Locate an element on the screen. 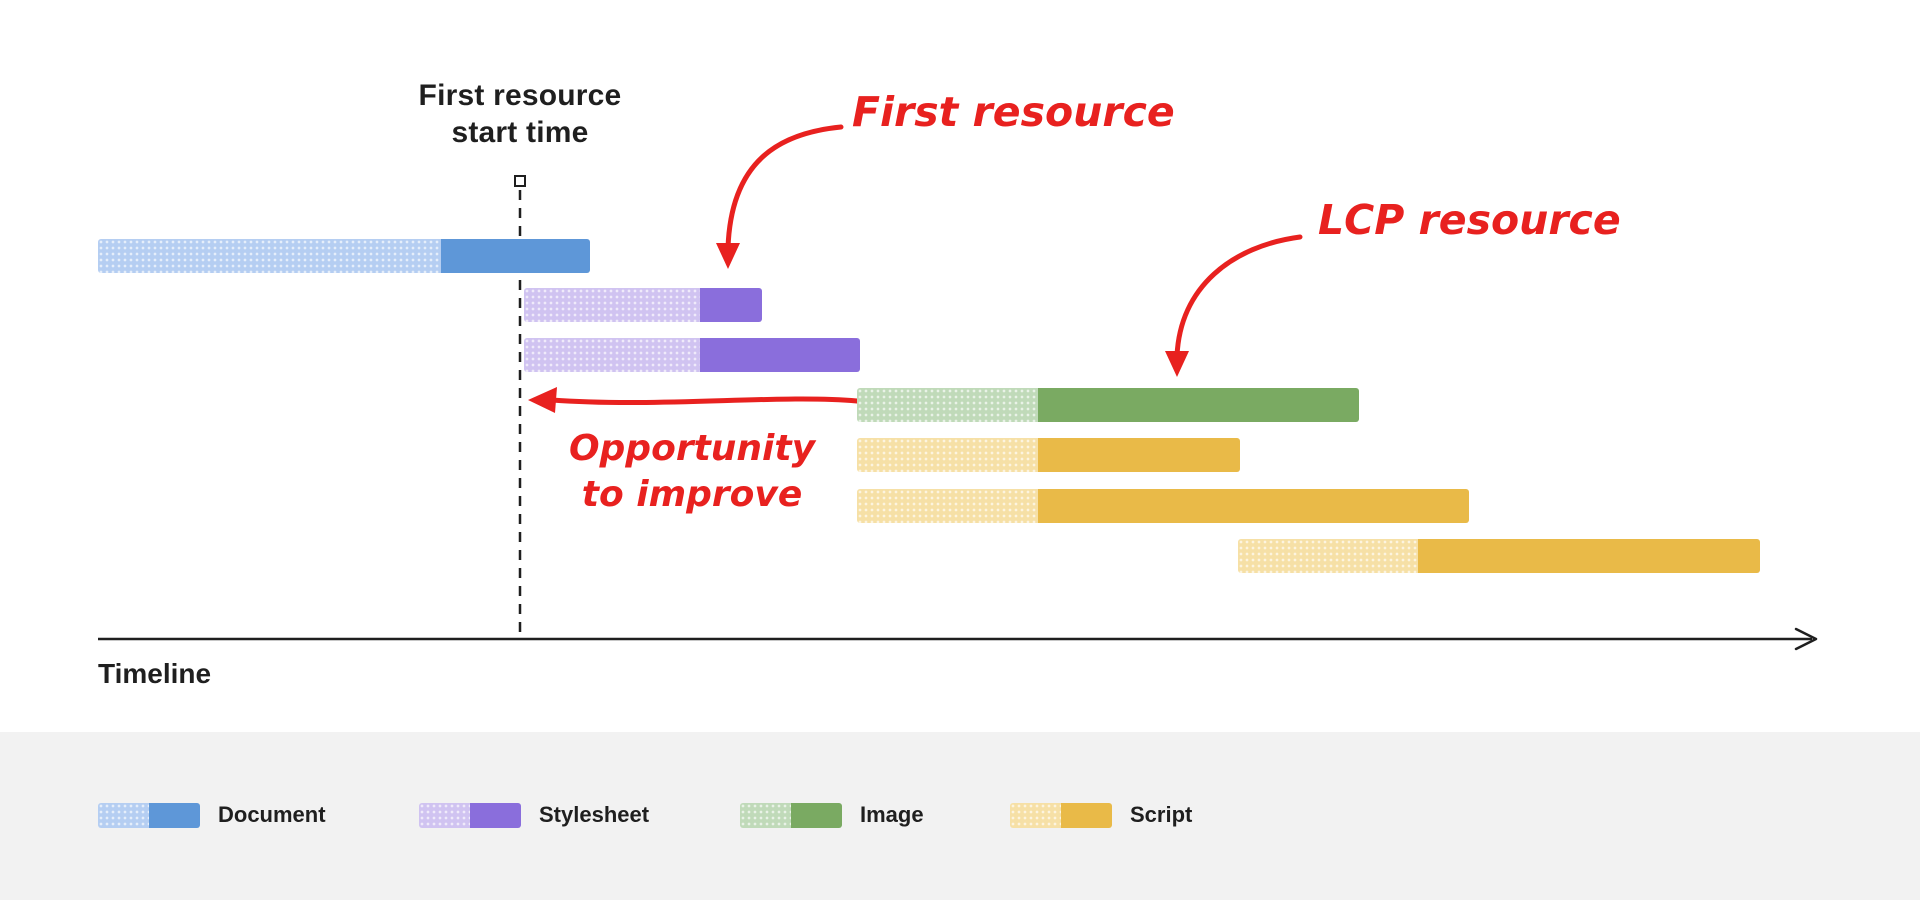 The width and height of the screenshot is (1920, 900). image-bar-dark-segment is located at coordinates (1198, 405).